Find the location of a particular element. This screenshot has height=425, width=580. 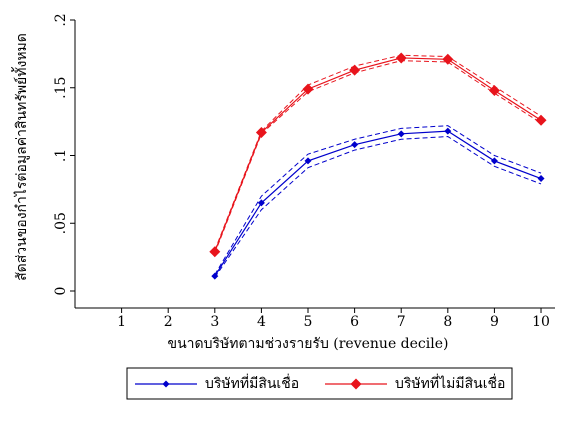

x-tick-label: 2 is located at coordinates (168, 322).